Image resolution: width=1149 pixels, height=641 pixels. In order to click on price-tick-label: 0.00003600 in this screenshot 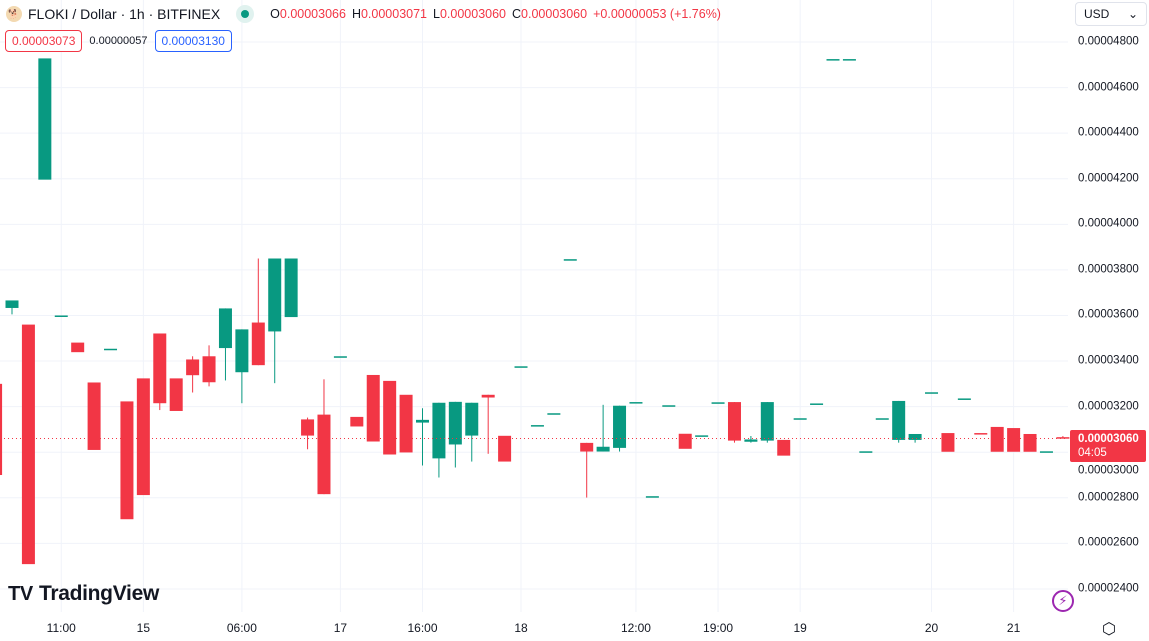, I will do `click(1108, 314)`.